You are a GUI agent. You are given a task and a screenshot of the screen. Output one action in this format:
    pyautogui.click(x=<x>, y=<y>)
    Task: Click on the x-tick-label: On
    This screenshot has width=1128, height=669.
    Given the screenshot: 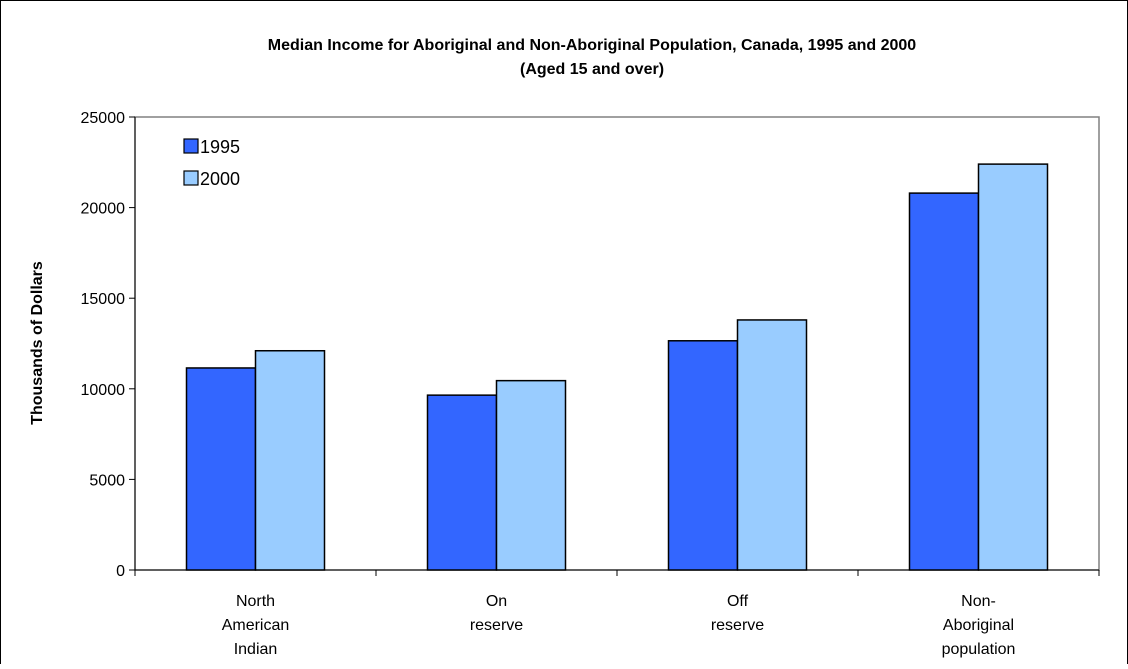 What is the action you would take?
    pyautogui.click(x=496, y=601)
    